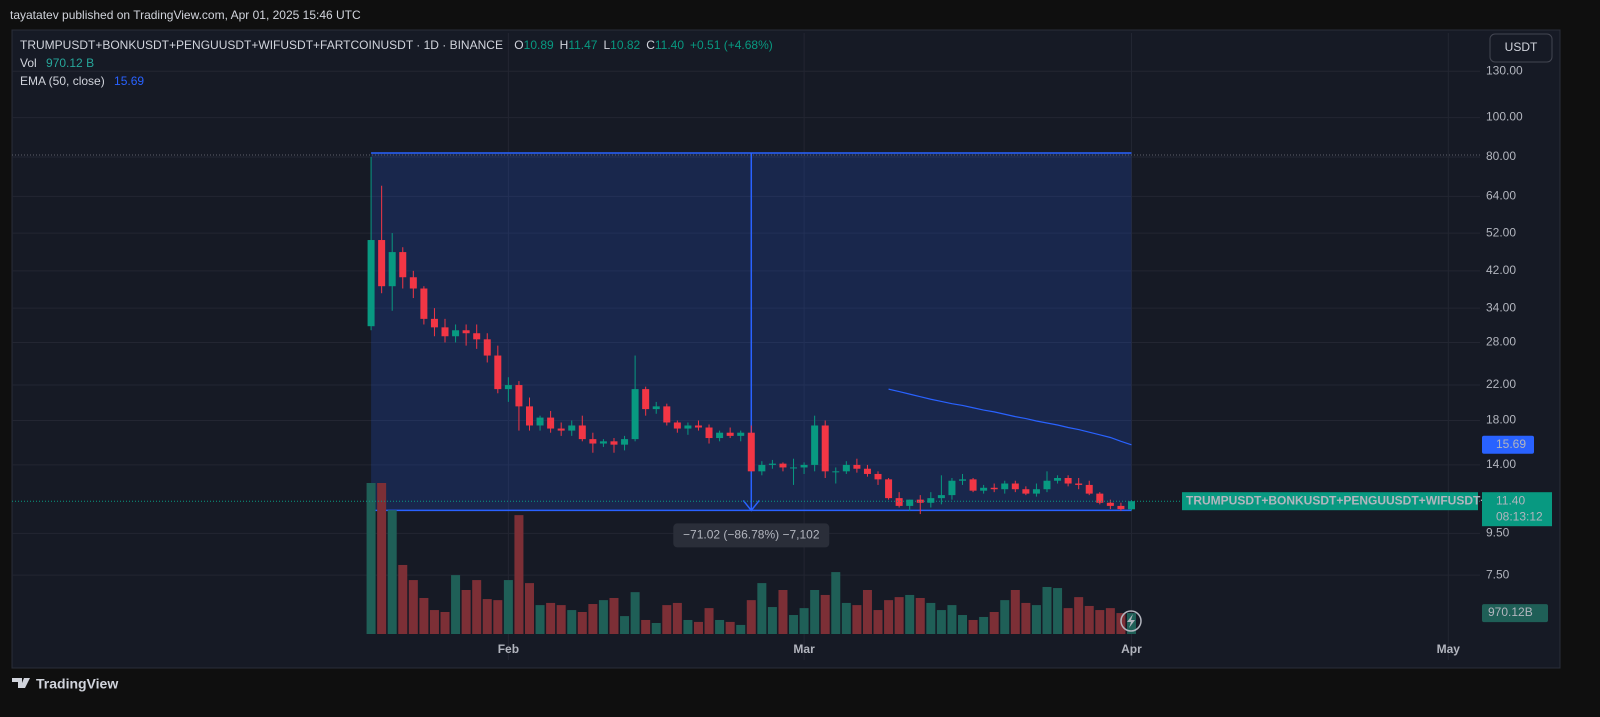 The image size is (1600, 717). I want to click on price-label-box, so click(1517, 509).